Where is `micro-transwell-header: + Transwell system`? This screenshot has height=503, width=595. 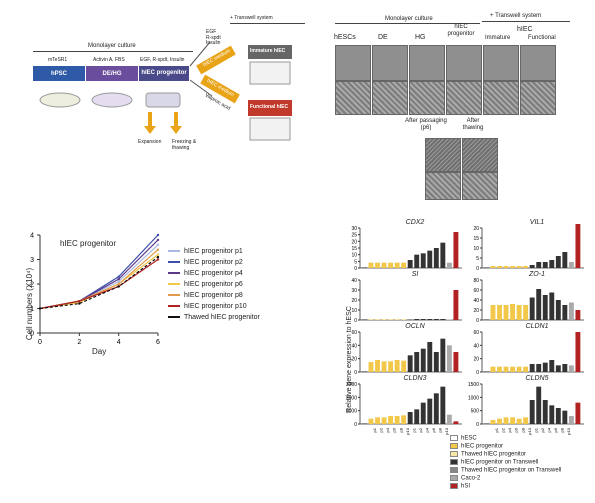 micro-transwell-header: + Transwell system is located at coordinates (516, 16).